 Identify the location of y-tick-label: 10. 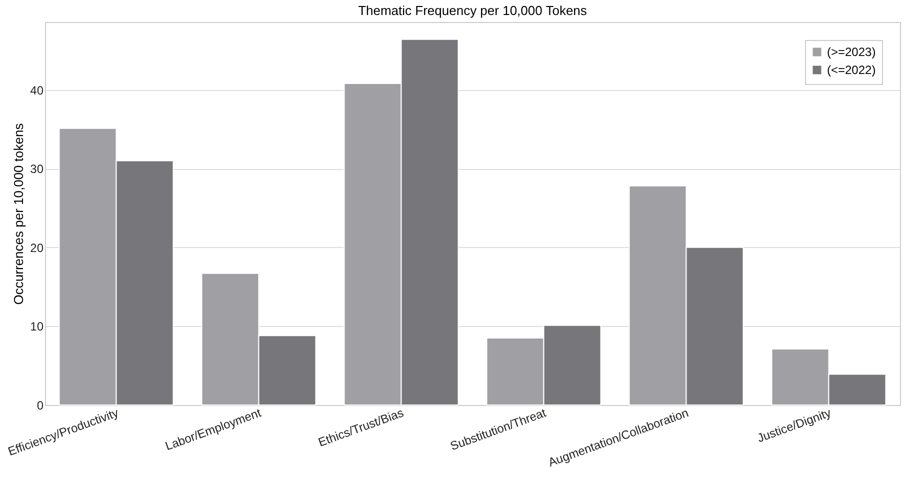
(37, 327).